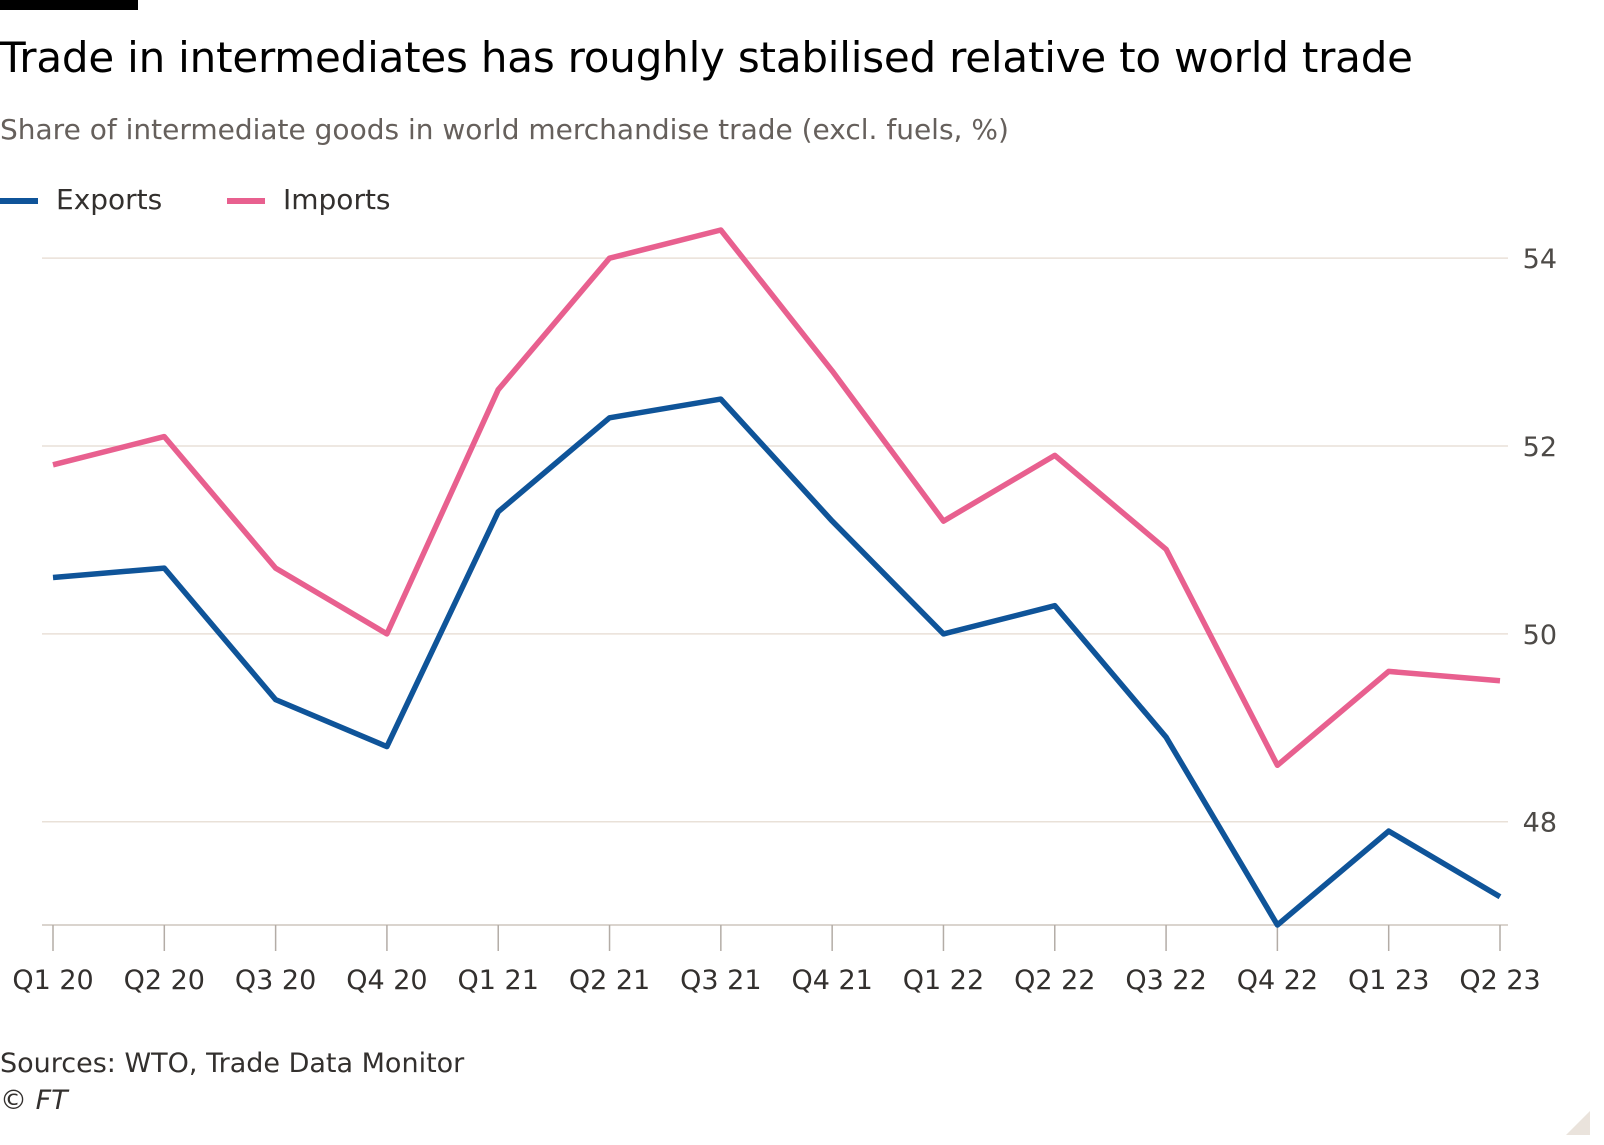  What do you see at coordinates (1540, 259) in the screenshot?
I see `y-tick-label-54: 54` at bounding box center [1540, 259].